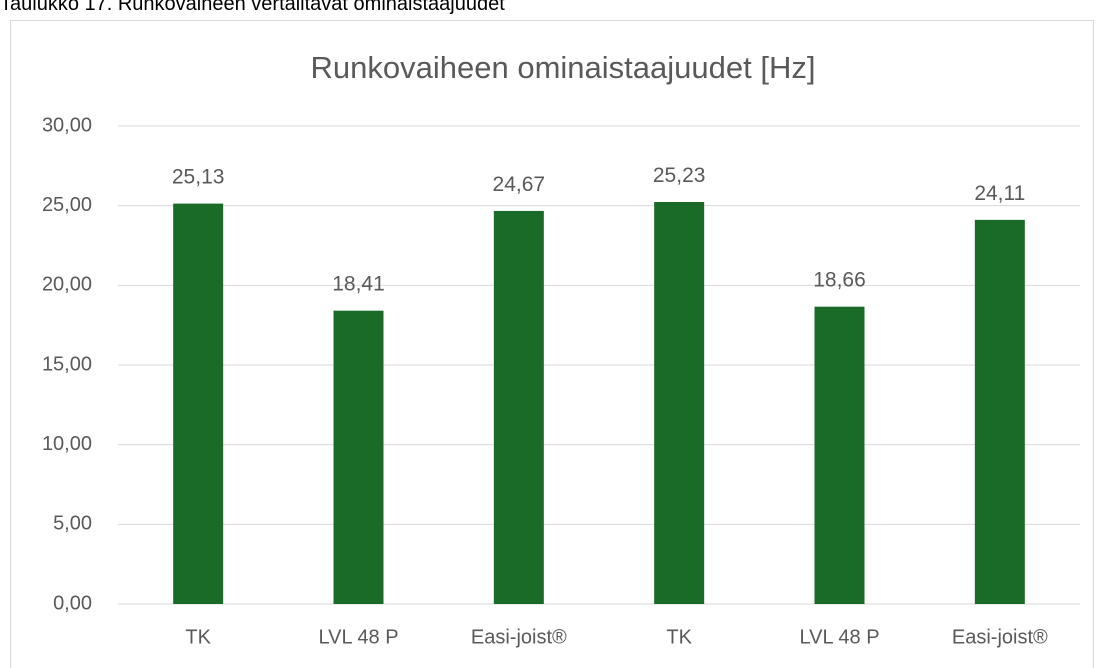 This screenshot has width=1103, height=668. What do you see at coordinates (839, 280) in the screenshot?
I see `data-label: 18,66` at bounding box center [839, 280].